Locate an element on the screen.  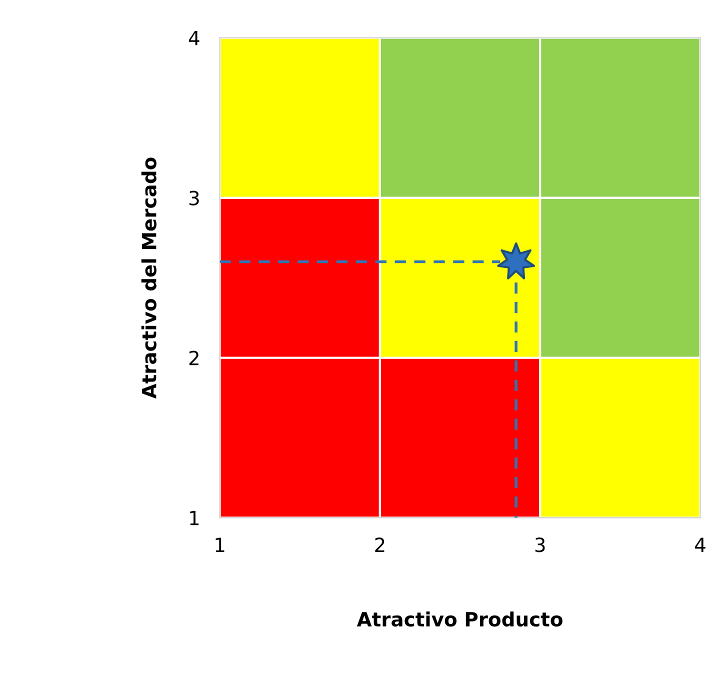
x-axis-title: Atractivo Producto is located at coordinates (459, 619).